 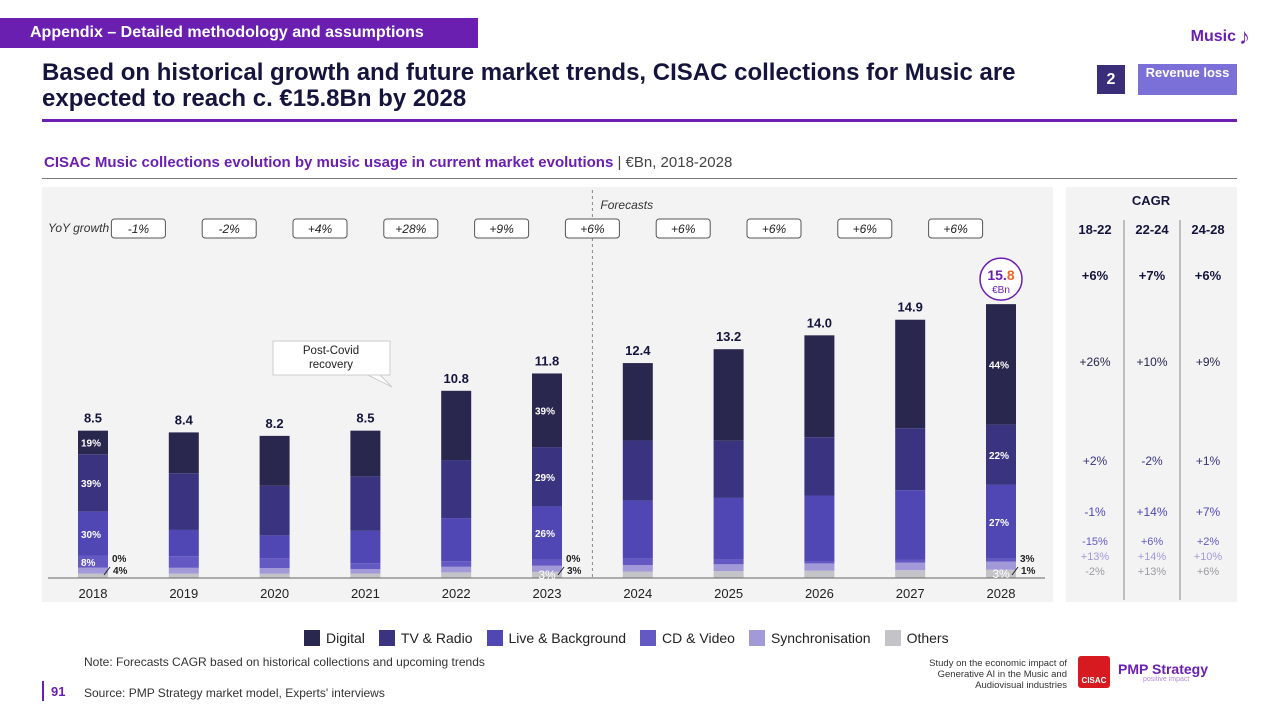 I want to click on bar-share-label: 44%, so click(x=999, y=365).